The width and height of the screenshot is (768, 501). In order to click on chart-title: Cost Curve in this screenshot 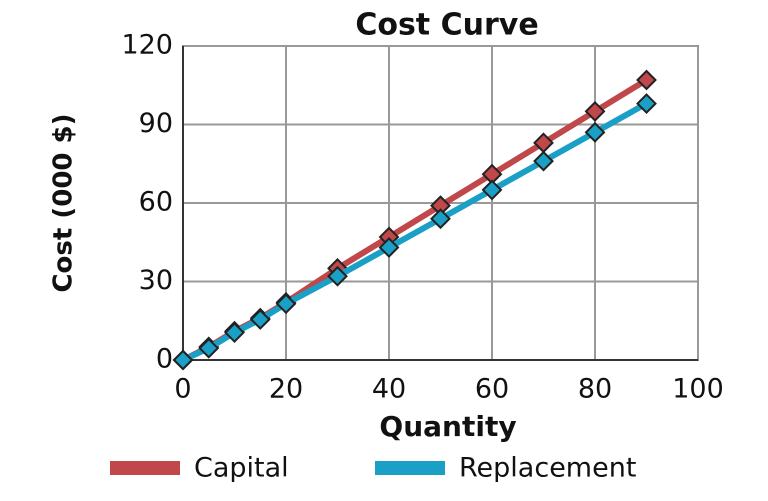, I will do `click(446, 25)`.